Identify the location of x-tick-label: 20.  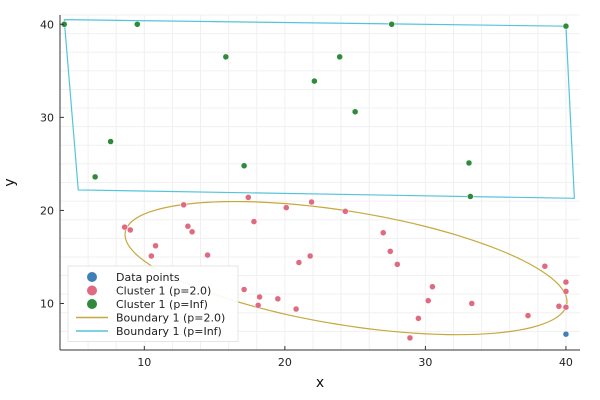
(285, 362).